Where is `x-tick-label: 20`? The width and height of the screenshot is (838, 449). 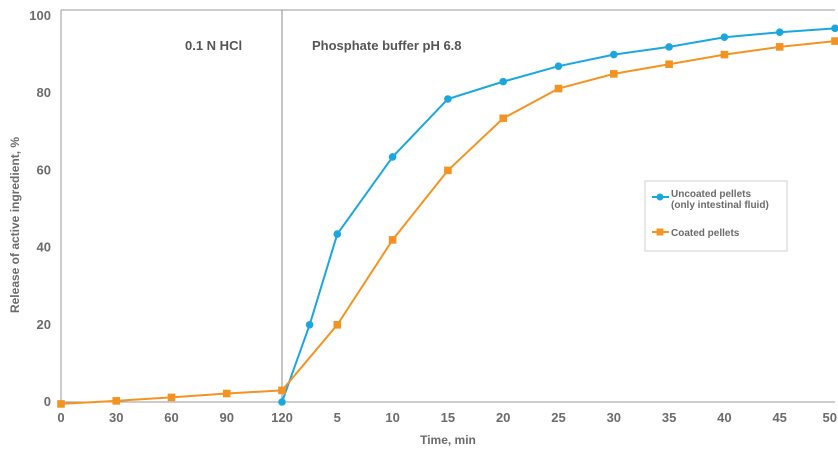
x-tick-label: 20 is located at coordinates (503, 417).